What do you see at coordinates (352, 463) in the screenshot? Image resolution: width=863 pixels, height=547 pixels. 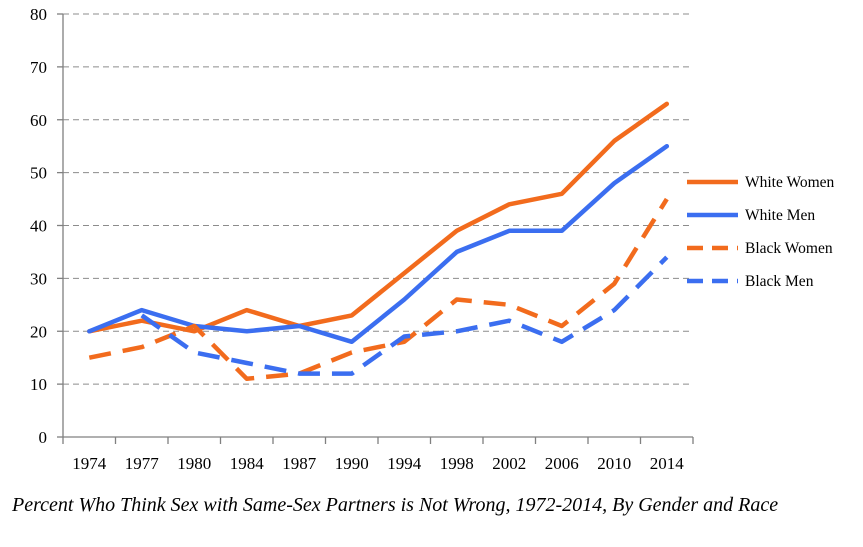 I see `x-tick-label: 1990` at bounding box center [352, 463].